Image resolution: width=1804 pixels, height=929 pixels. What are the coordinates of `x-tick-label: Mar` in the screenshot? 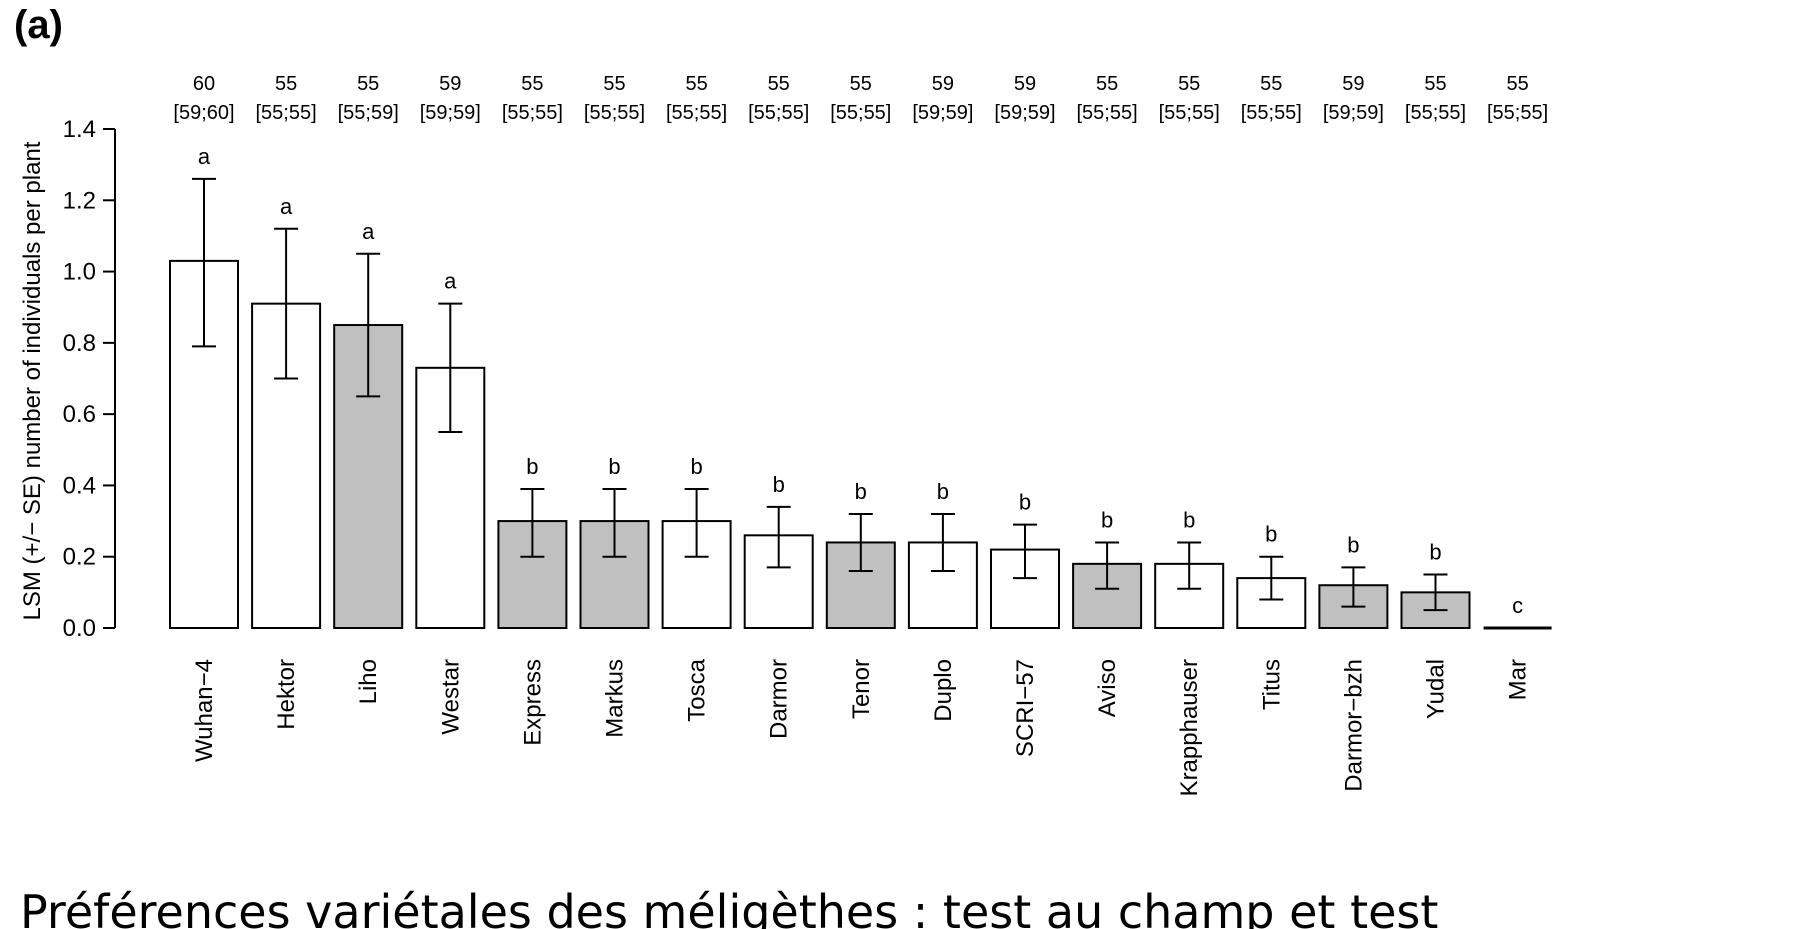 It's located at (1518, 679).